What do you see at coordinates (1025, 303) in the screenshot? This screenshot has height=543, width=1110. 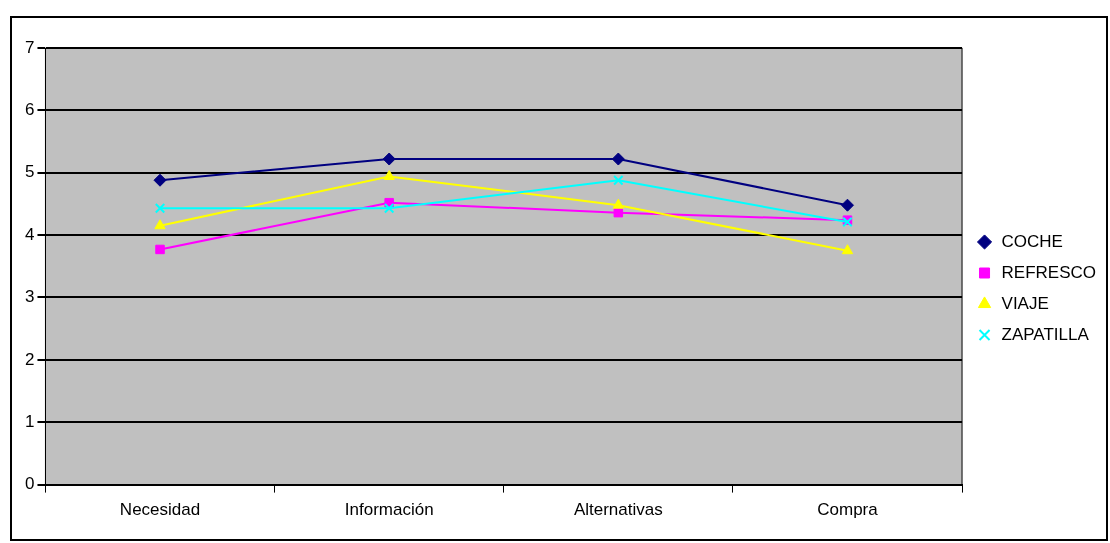 I see `legend-label: VIAJE` at bounding box center [1025, 303].